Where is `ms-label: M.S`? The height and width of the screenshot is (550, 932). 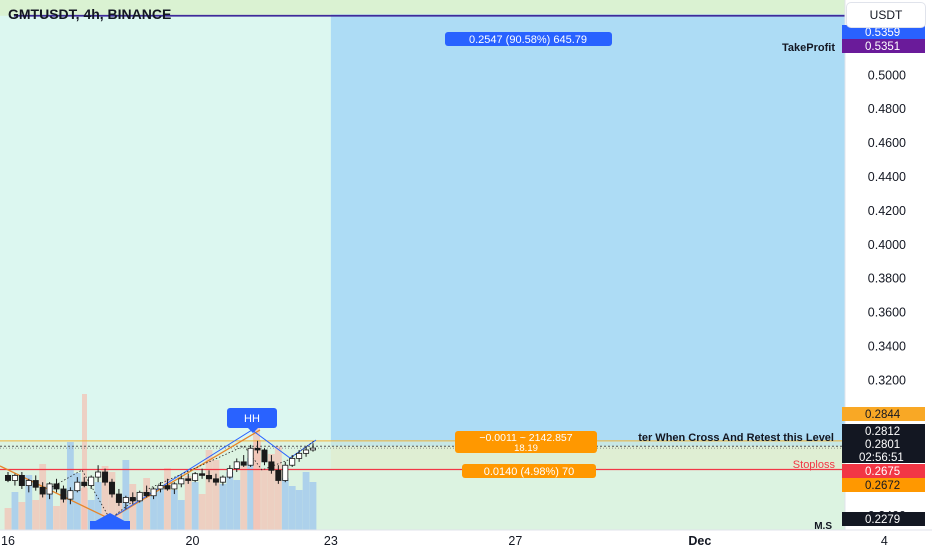 ms-label: M.S is located at coordinates (823, 526).